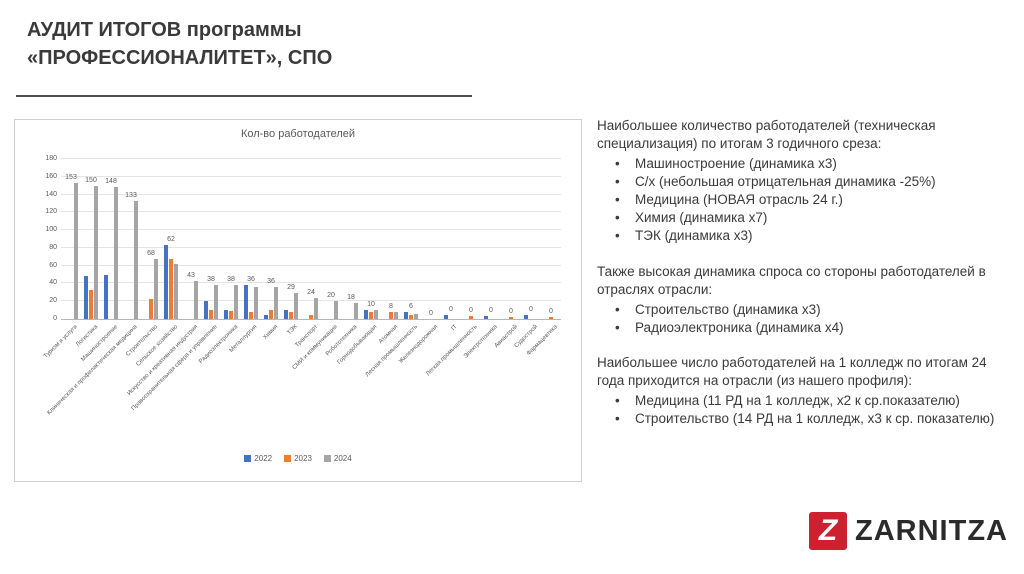 Image resolution: width=1024 pixels, height=574 pixels. What do you see at coordinates (411, 306) in the screenshot?
I see `data-label: 6` at bounding box center [411, 306].